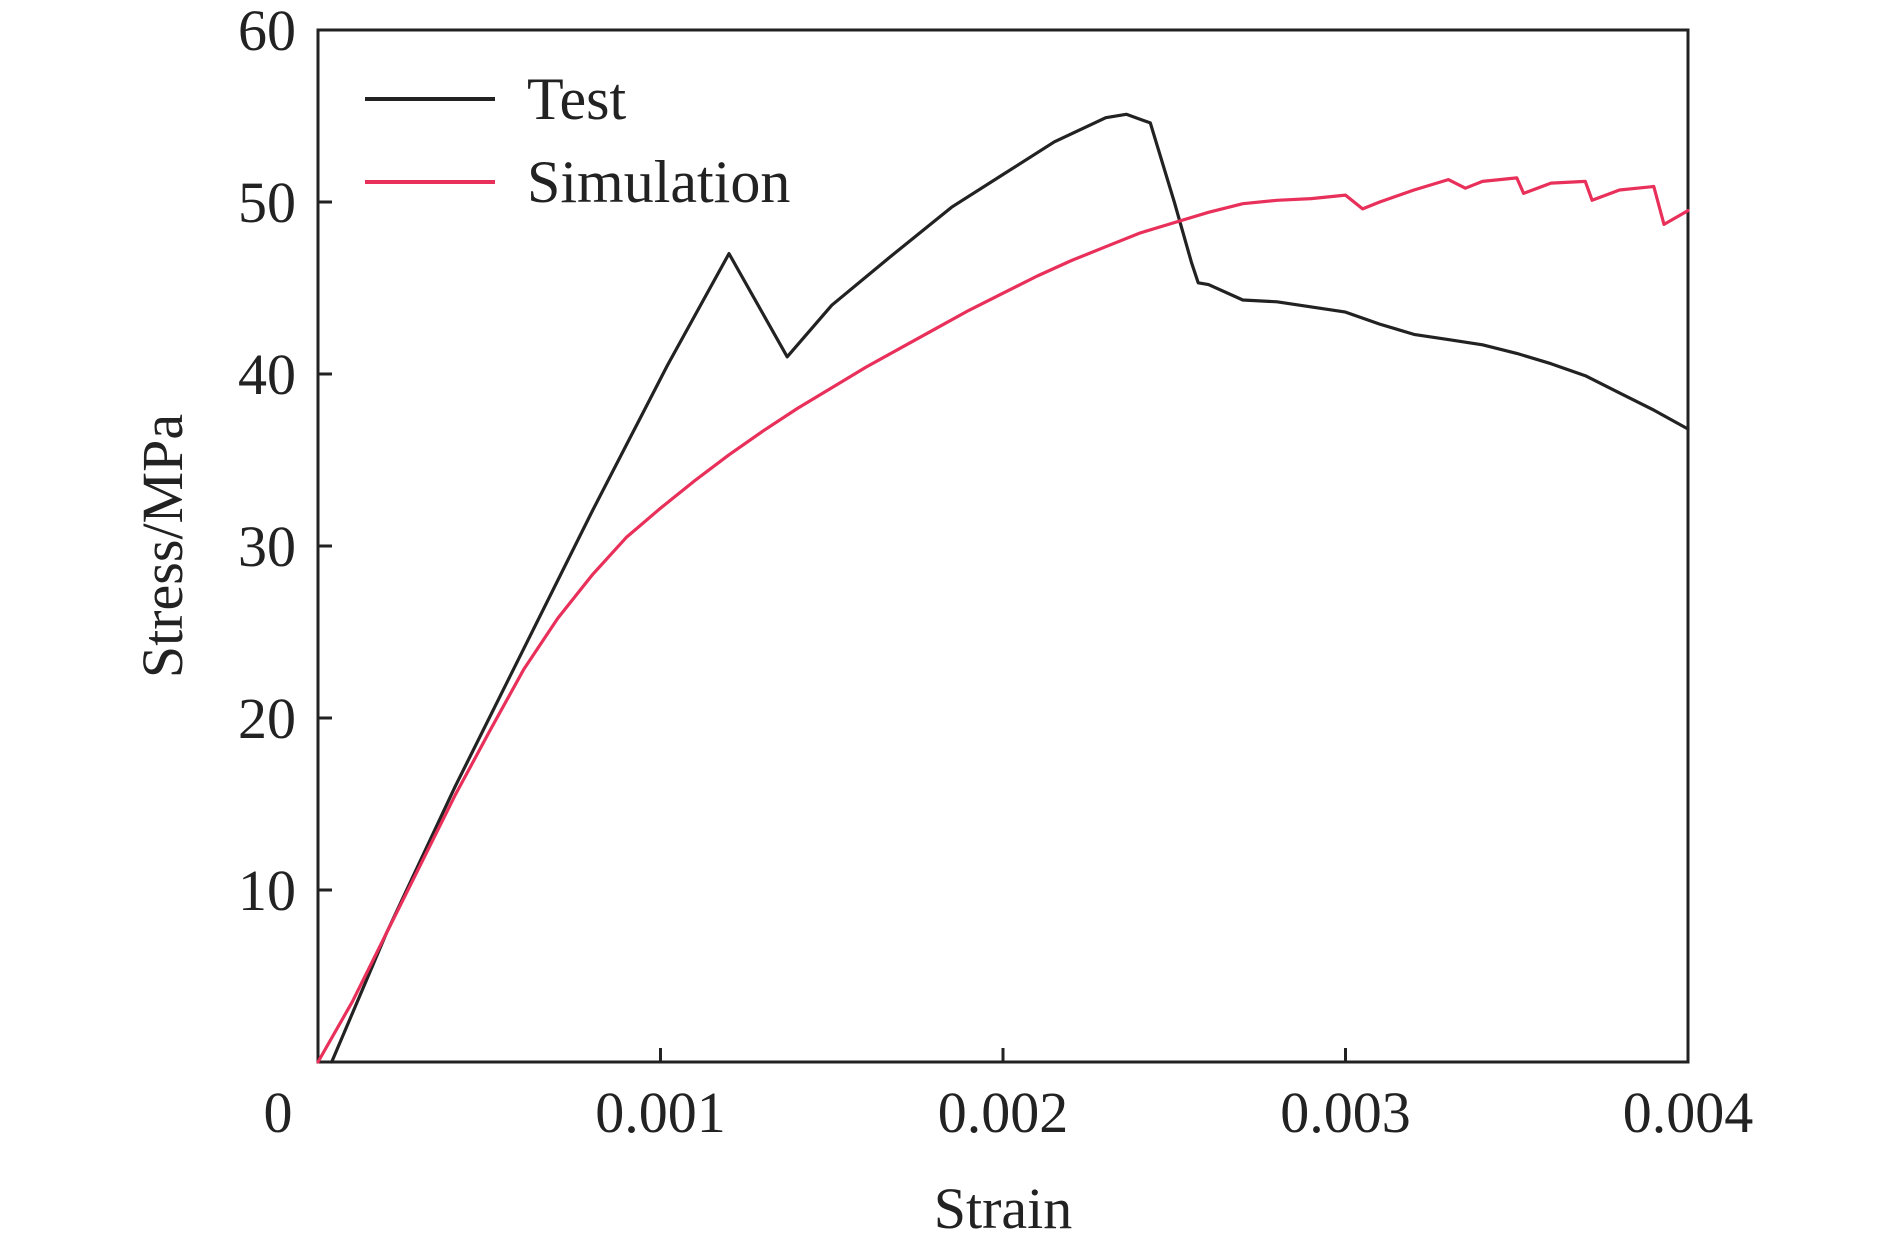 This screenshot has width=1890, height=1248. I want to click on y-tick-label: 50, so click(267, 202).